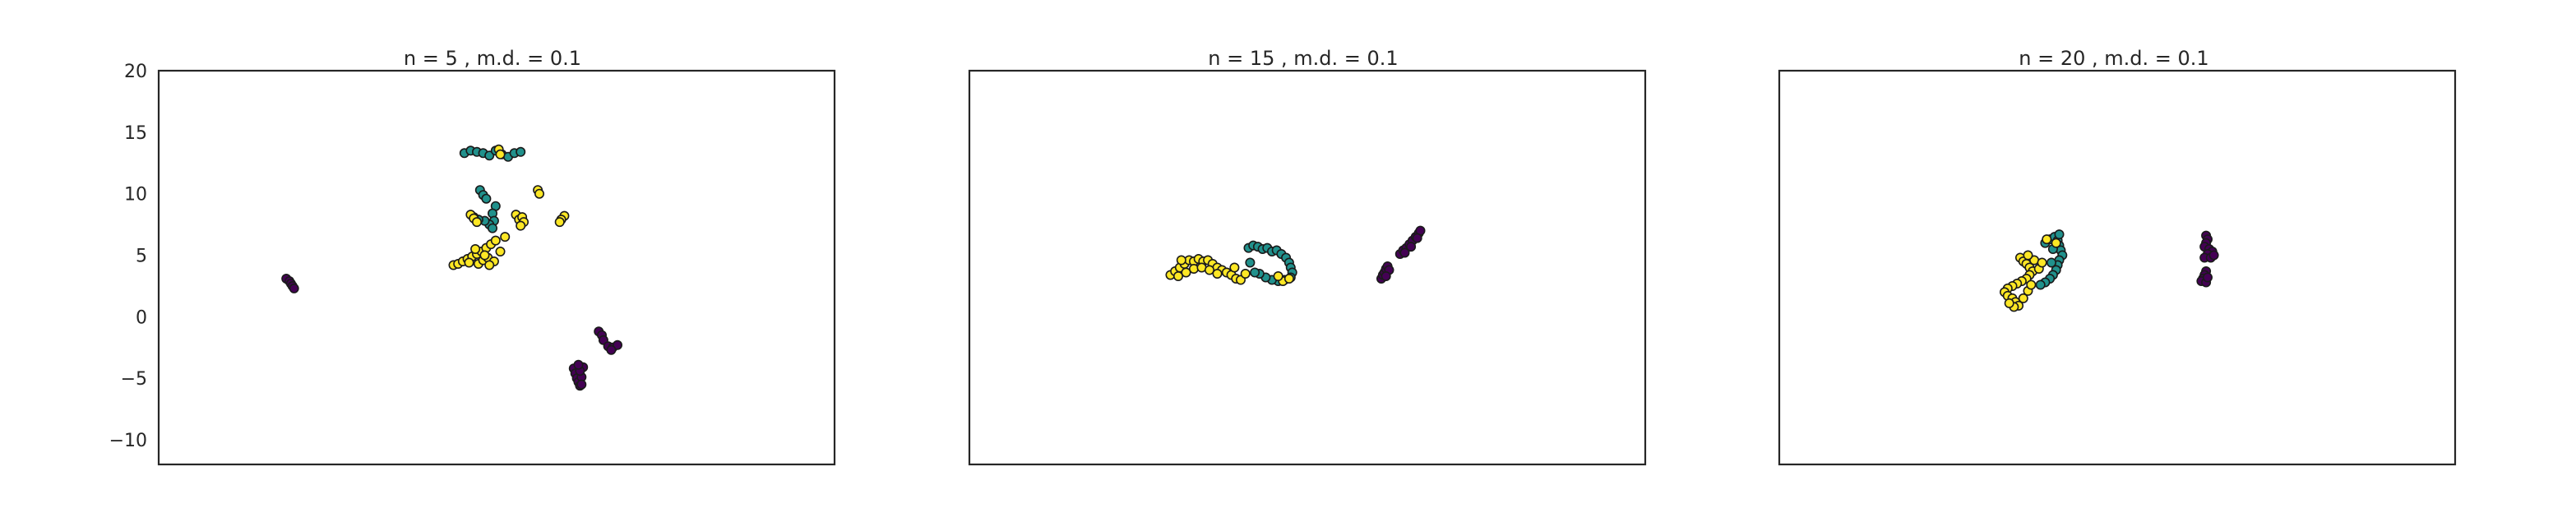 Image resolution: width=2576 pixels, height=508 pixels. What do you see at coordinates (492, 59) in the screenshot?
I see `panel-1-title: n = 5 , m.d. = 0.1` at bounding box center [492, 59].